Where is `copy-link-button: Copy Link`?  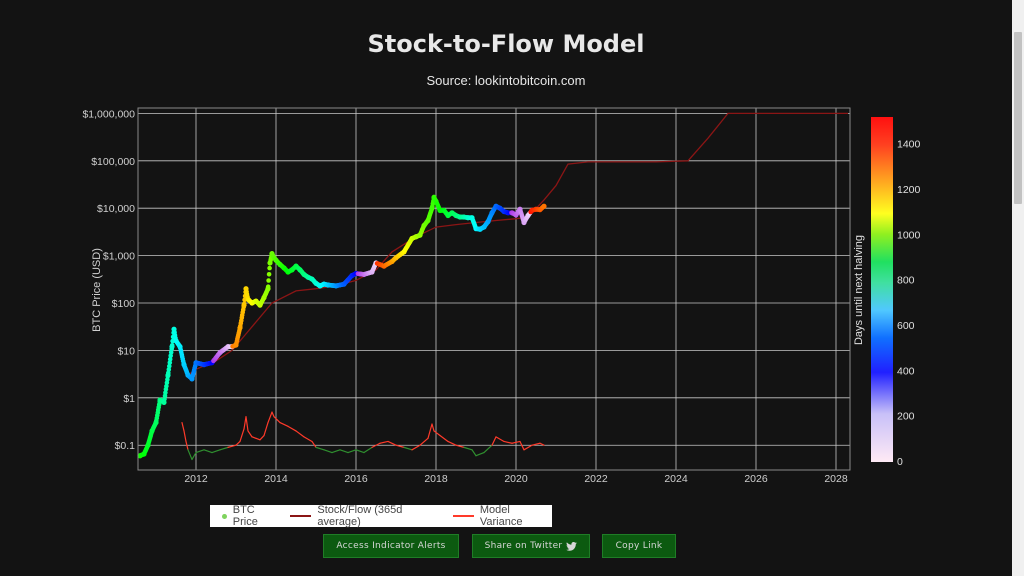 copy-link-button: Copy Link is located at coordinates (639, 546).